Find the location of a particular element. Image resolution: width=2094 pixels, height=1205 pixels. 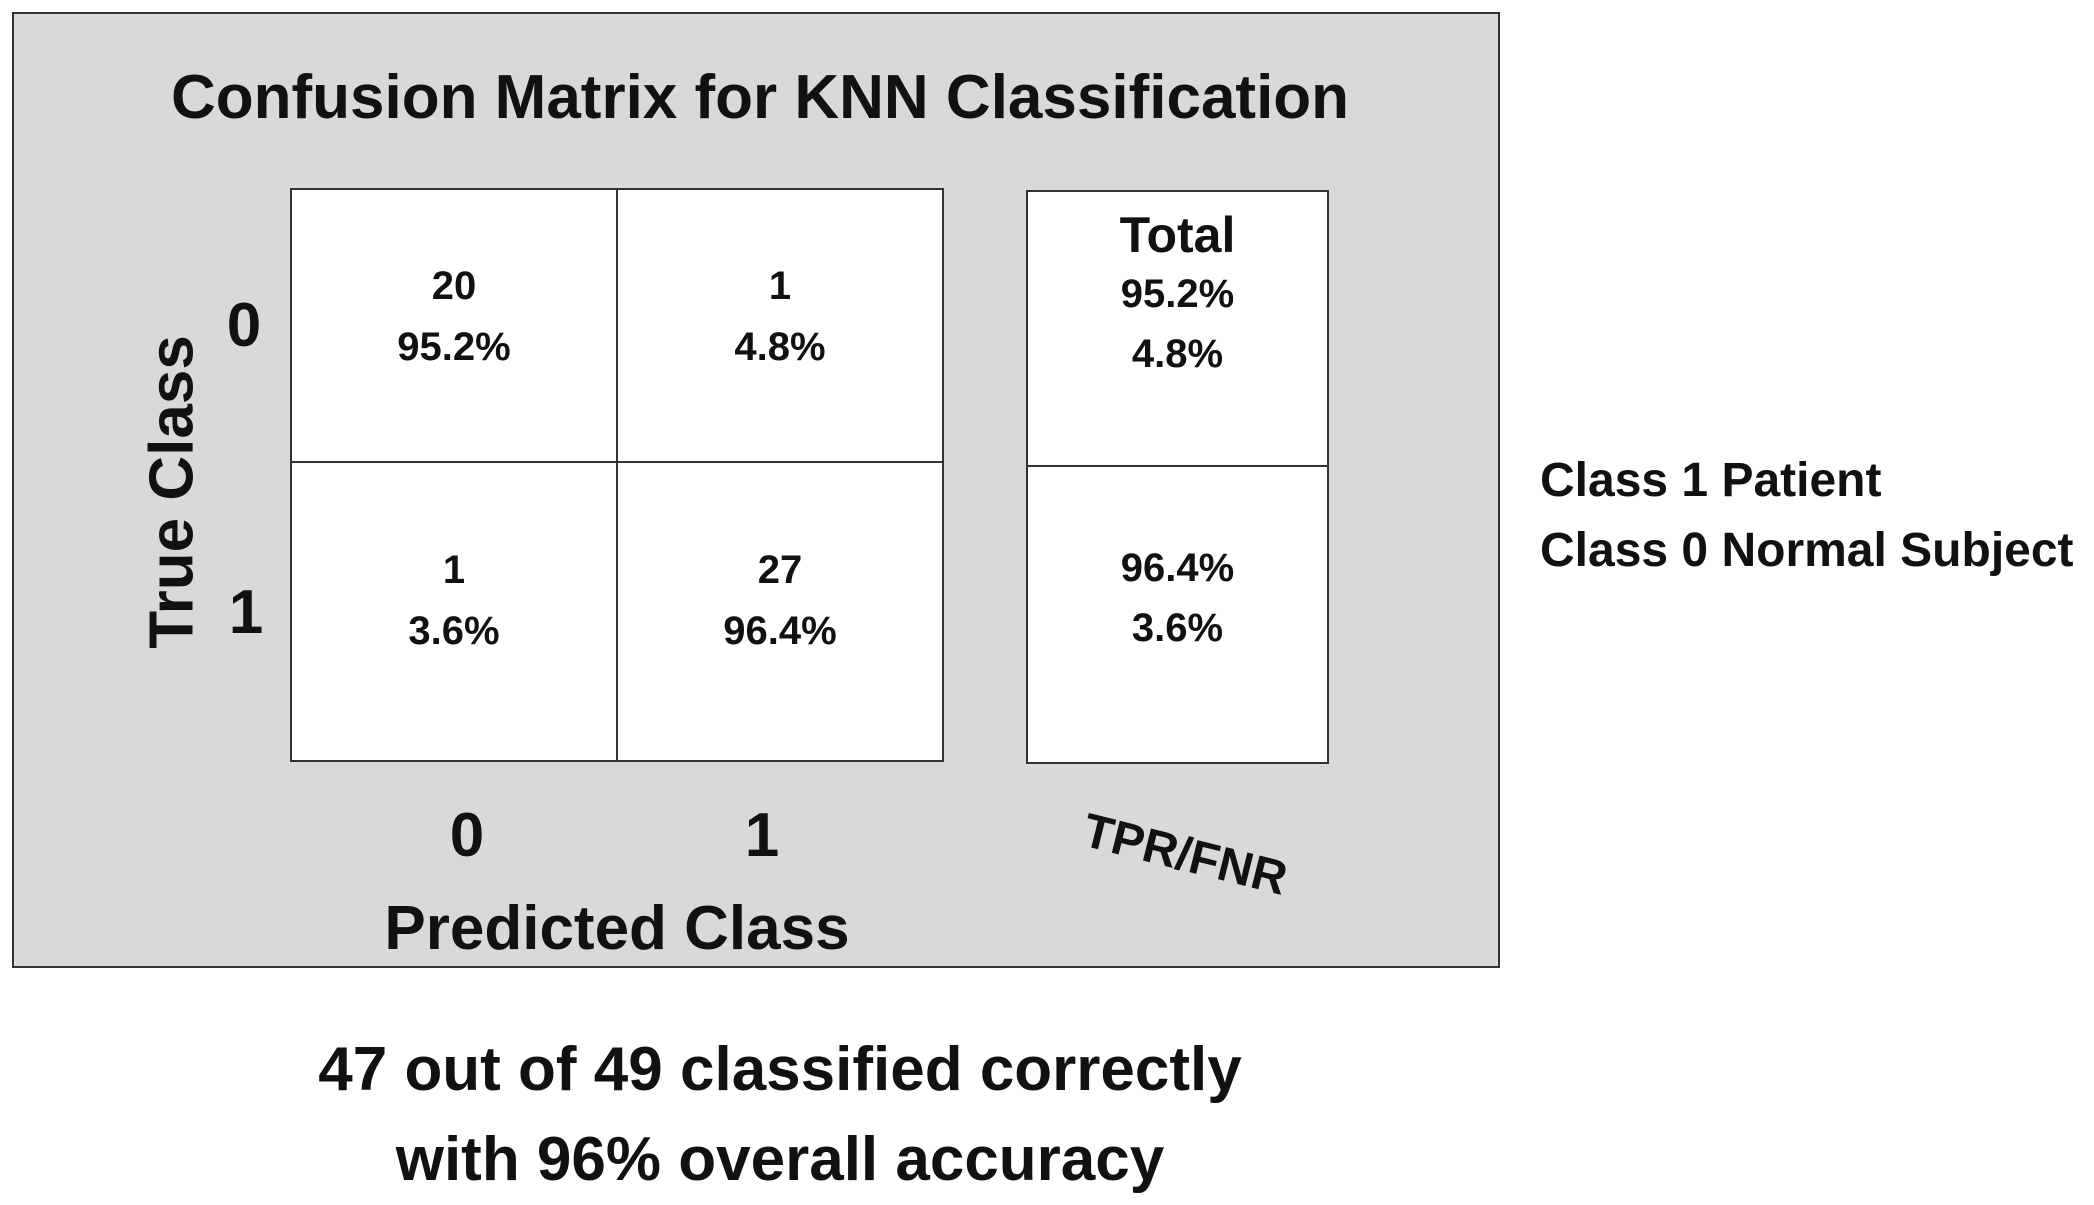

grid-vertical-divider is located at coordinates (617, 475).